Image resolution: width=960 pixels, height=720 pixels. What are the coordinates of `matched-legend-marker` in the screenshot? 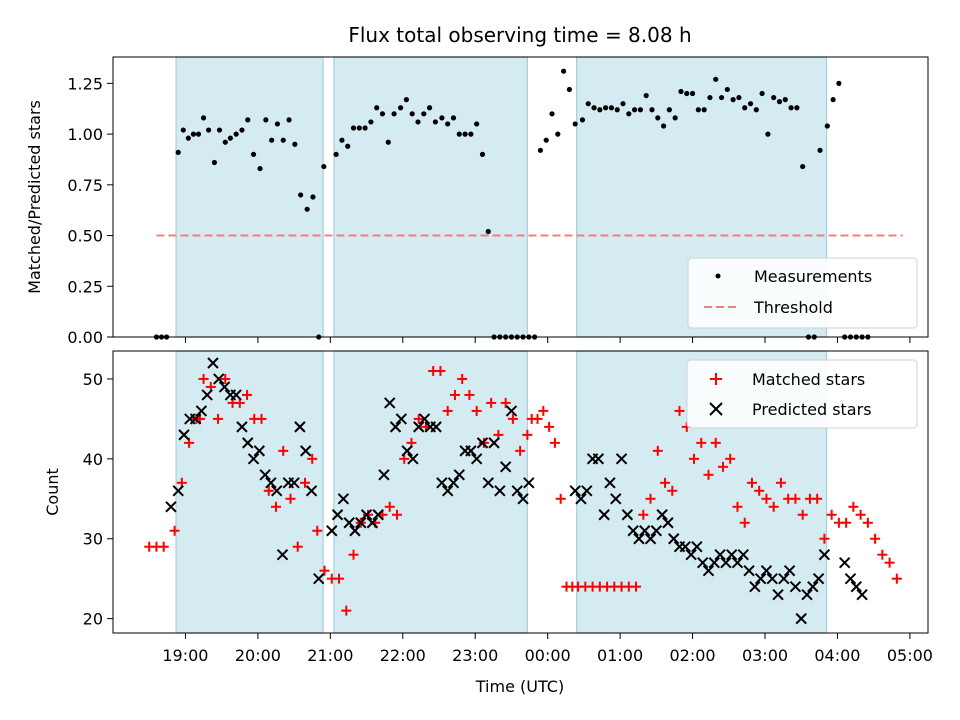 It's located at (716, 379).